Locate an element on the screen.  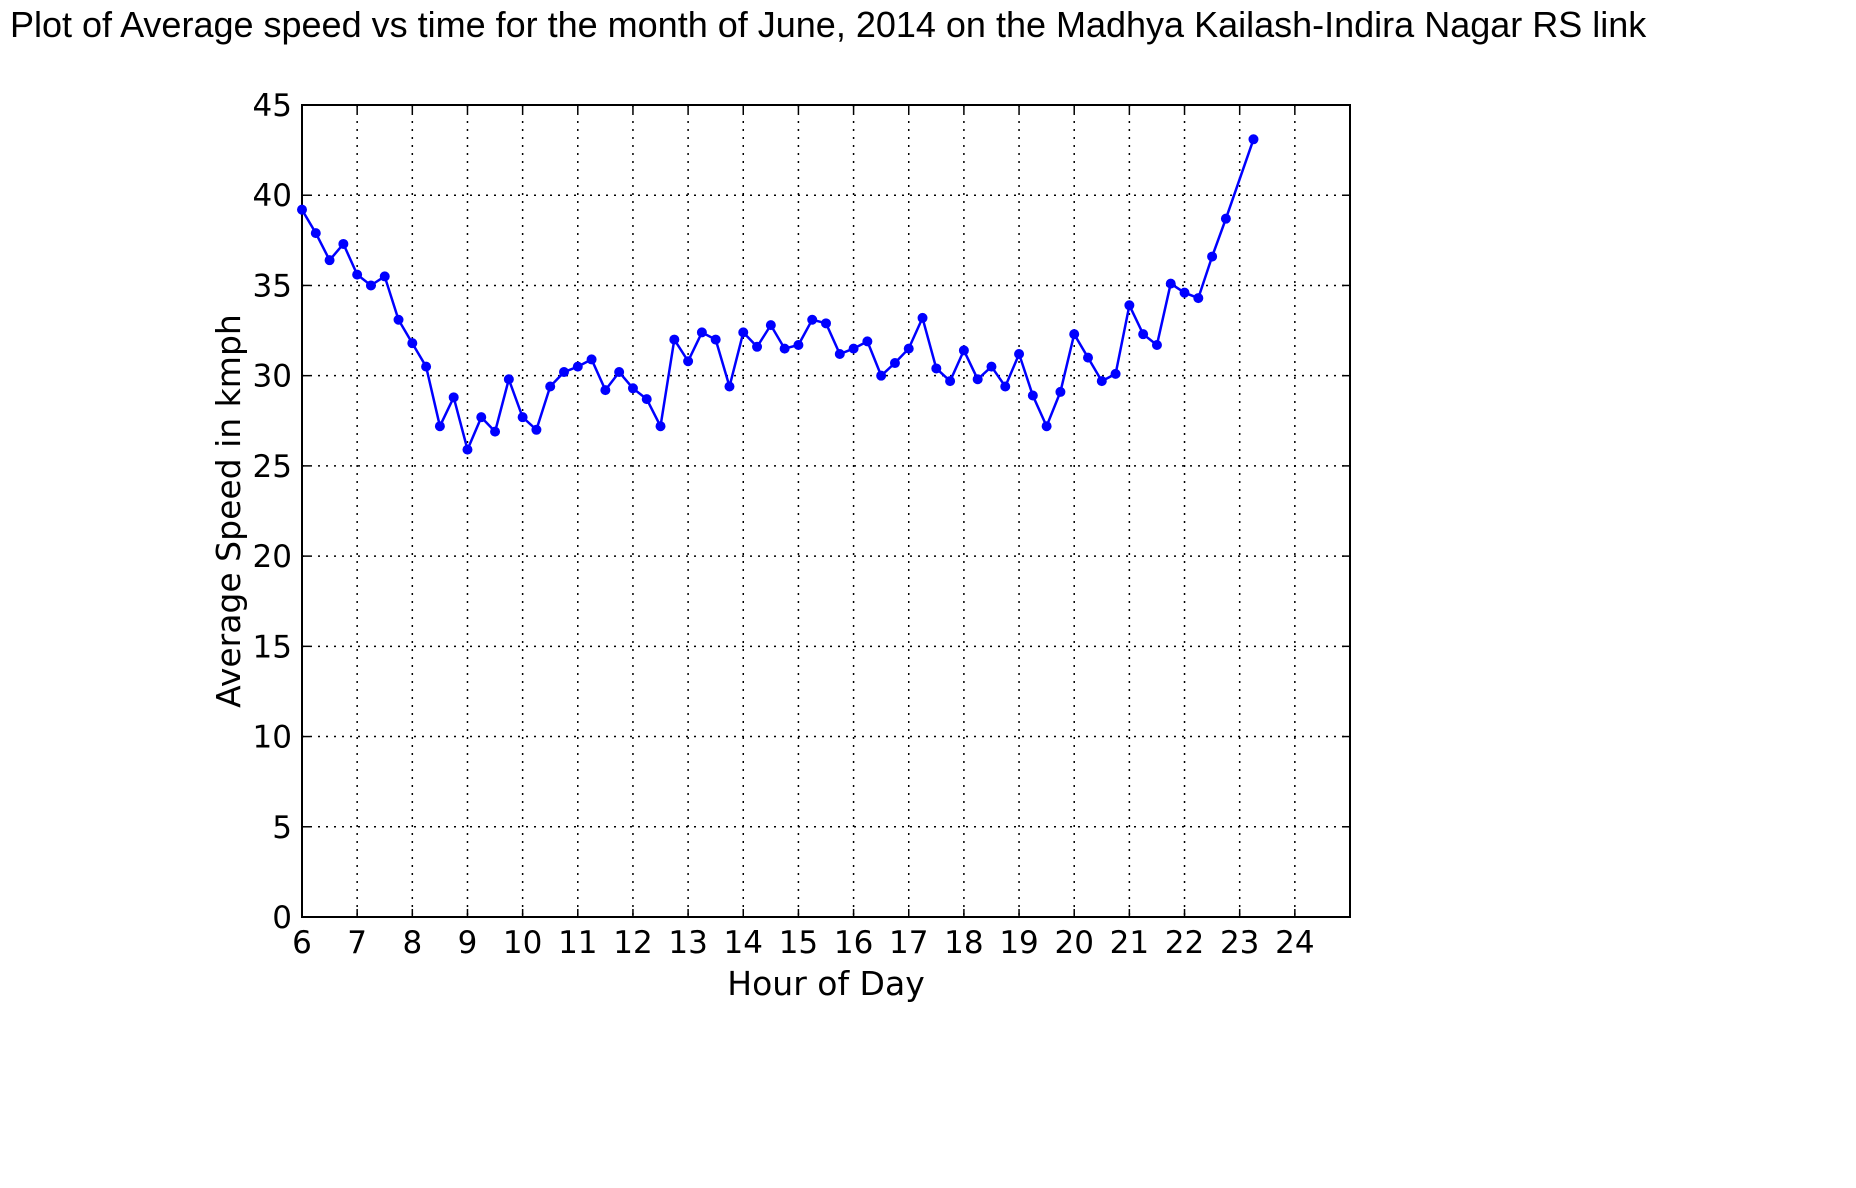
y-tick-label: 10 is located at coordinates (272, 738).